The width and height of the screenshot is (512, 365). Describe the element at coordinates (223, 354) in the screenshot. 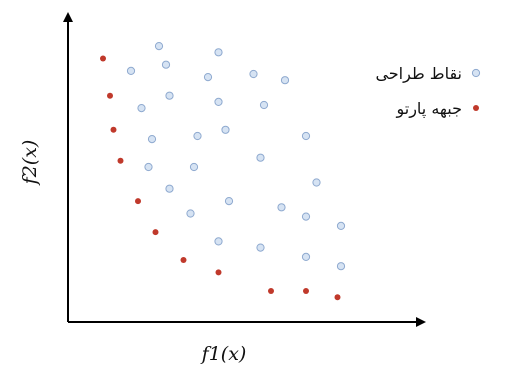

I see `x-axis-label: f1(x)` at that location.